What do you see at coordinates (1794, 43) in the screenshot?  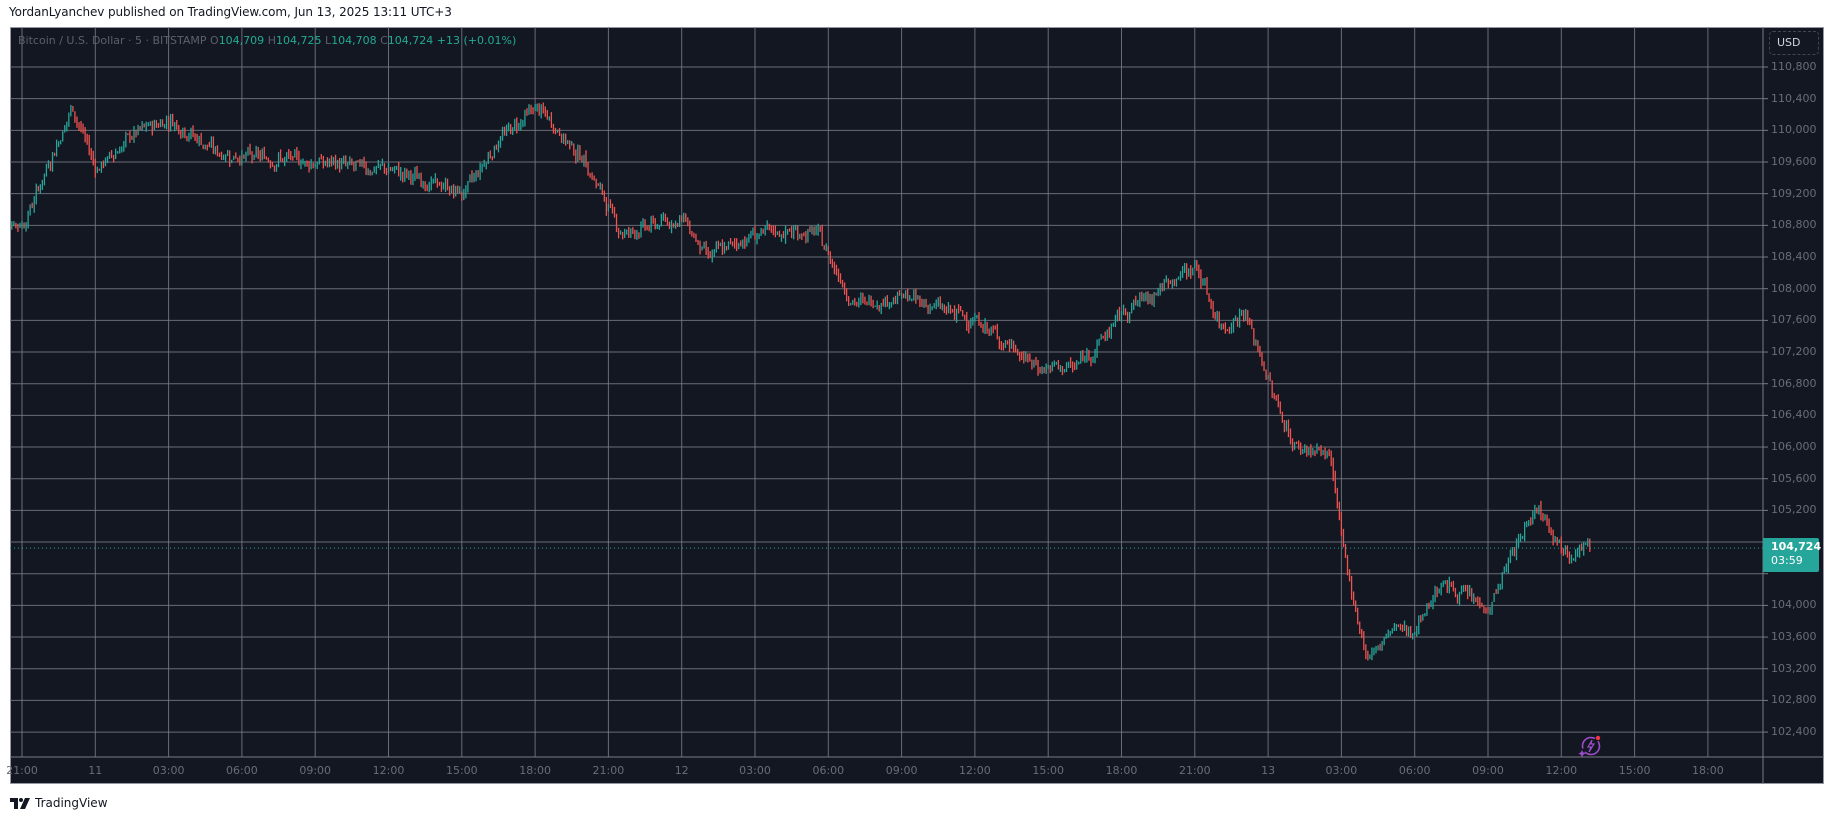 I see `currency-button: USD` at bounding box center [1794, 43].